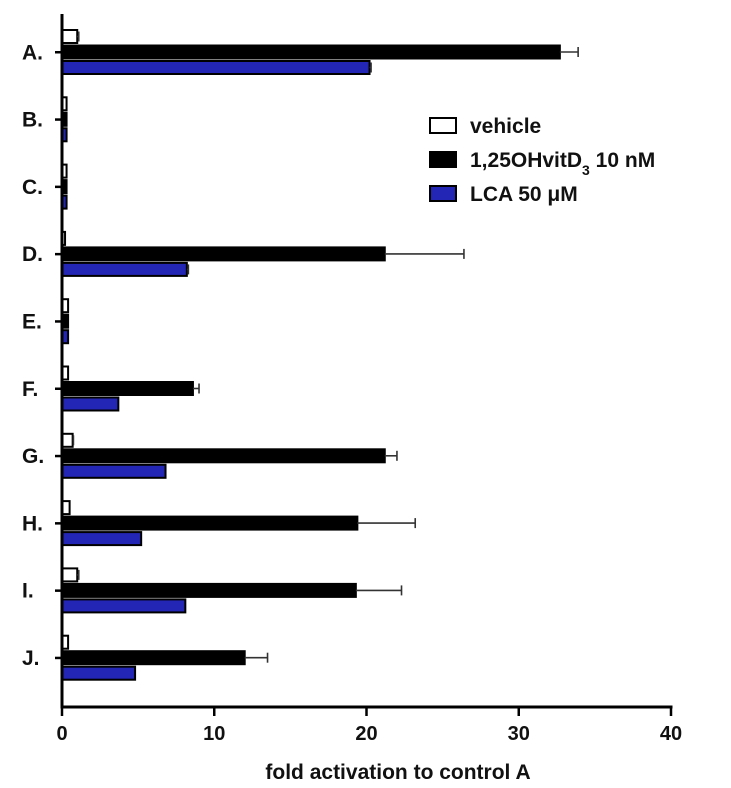  Describe the element at coordinates (61, 734) in the screenshot. I see `x-tick-label: 0` at that location.